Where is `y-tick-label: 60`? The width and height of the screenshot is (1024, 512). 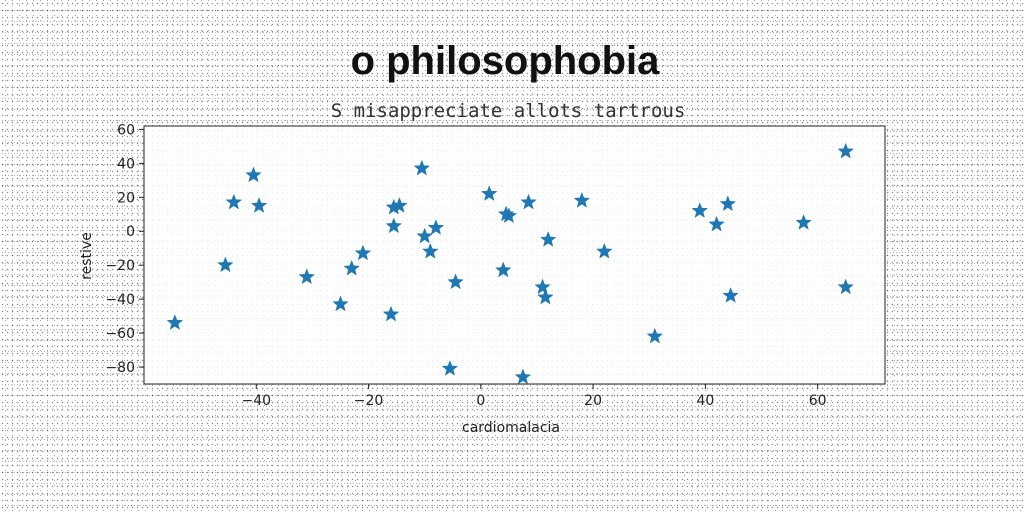 y-tick-label: 60 is located at coordinates (126, 130).